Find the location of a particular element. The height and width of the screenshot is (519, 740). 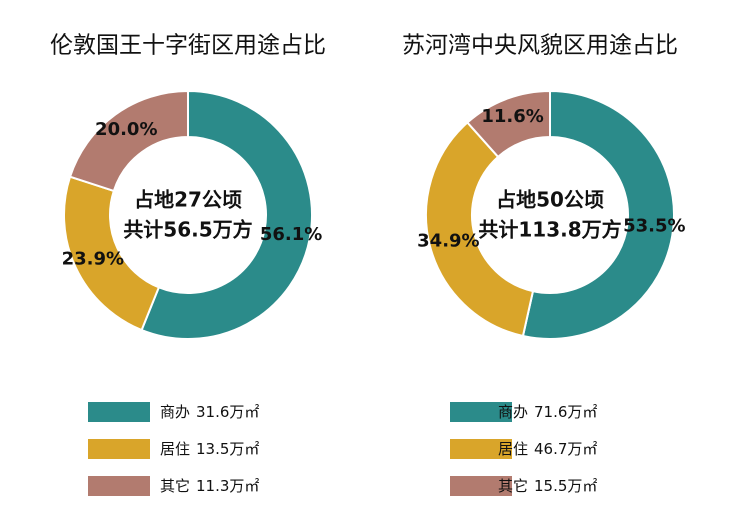

legend-label: 其它 11.3万㎡ is located at coordinates (209, 486).